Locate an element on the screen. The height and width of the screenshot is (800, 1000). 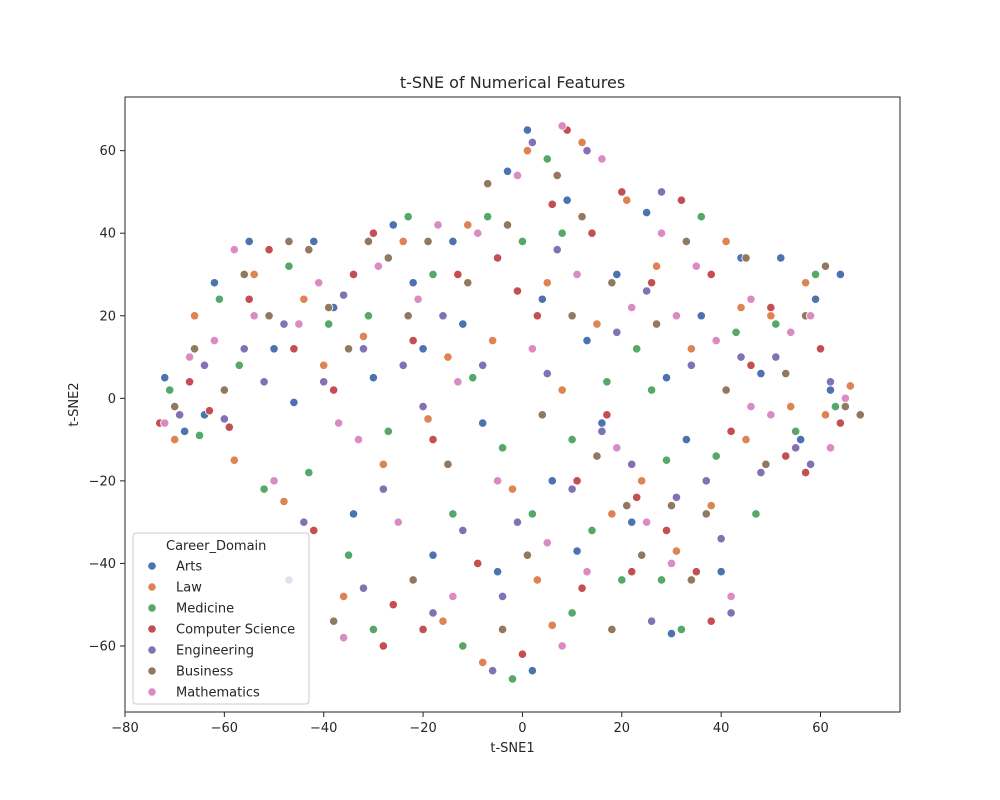
legend-title: Career_Domain is located at coordinates (216, 546).